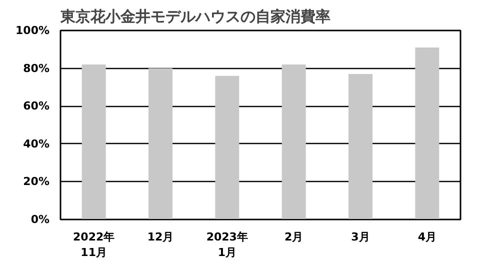 This screenshot has width=488, height=269. I want to click on x-tick-label: 4月, so click(427, 237).